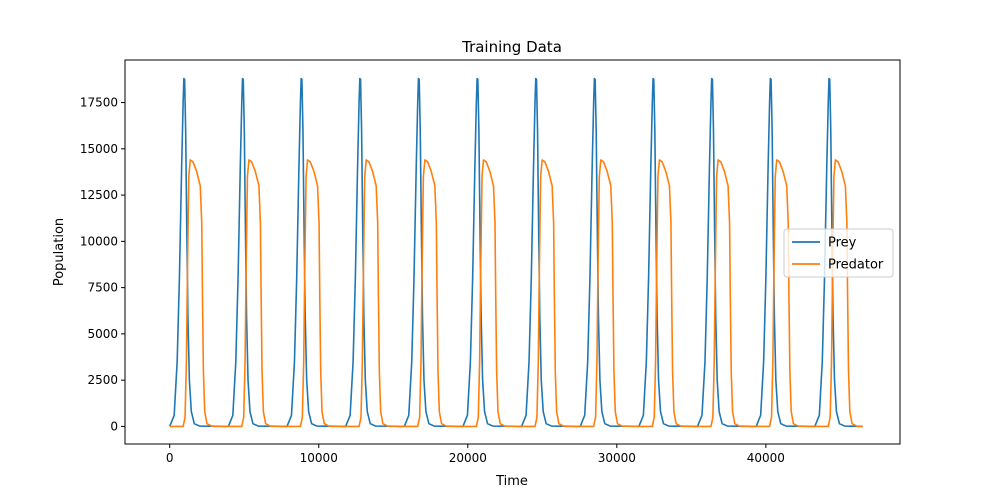 This screenshot has width=1000, height=500. Describe the element at coordinates (617, 458) in the screenshot. I see `x-tick-label: 30000` at that location.